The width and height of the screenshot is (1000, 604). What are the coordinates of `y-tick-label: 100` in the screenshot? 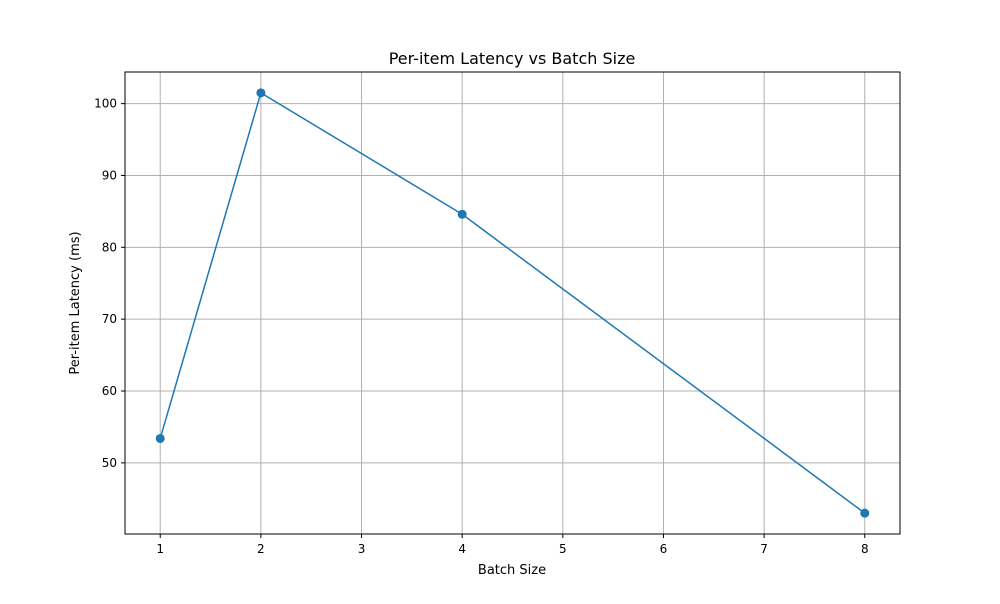 It's located at (105, 104).